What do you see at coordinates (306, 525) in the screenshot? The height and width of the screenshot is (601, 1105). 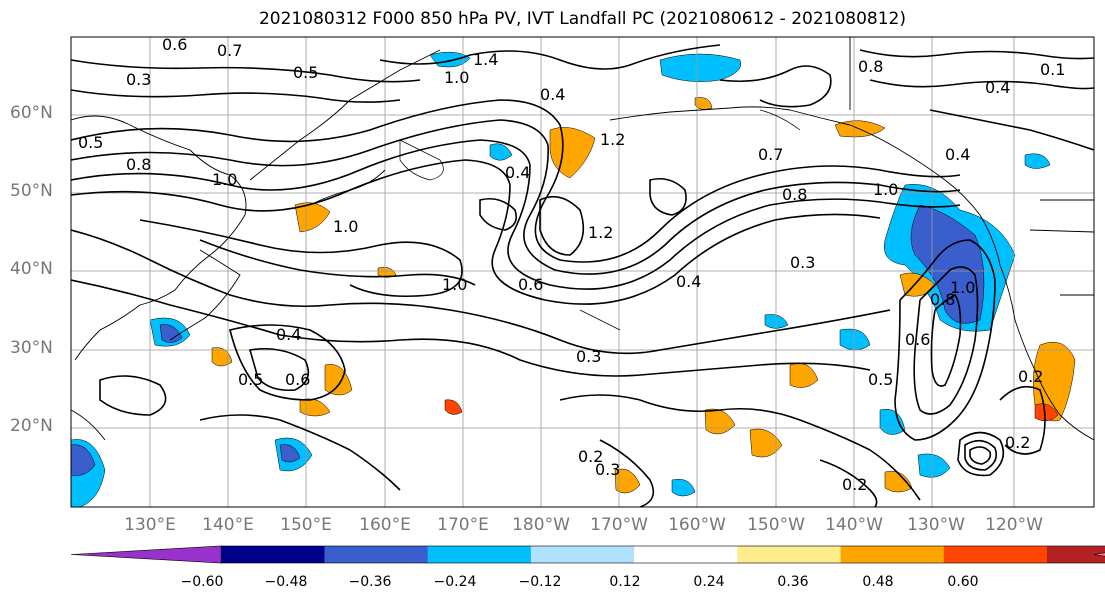 I see `lon-label-150e: 150°E` at bounding box center [306, 525].